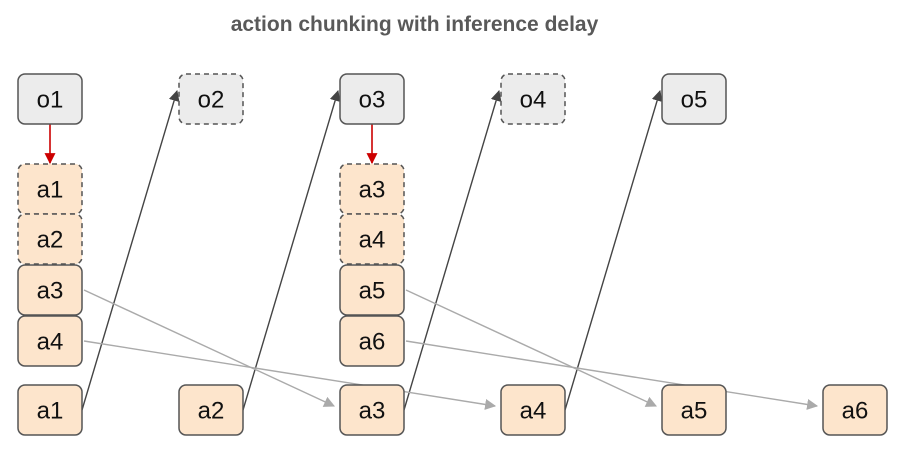  I want to click on chunk1-action-a4: a4, so click(50, 341).